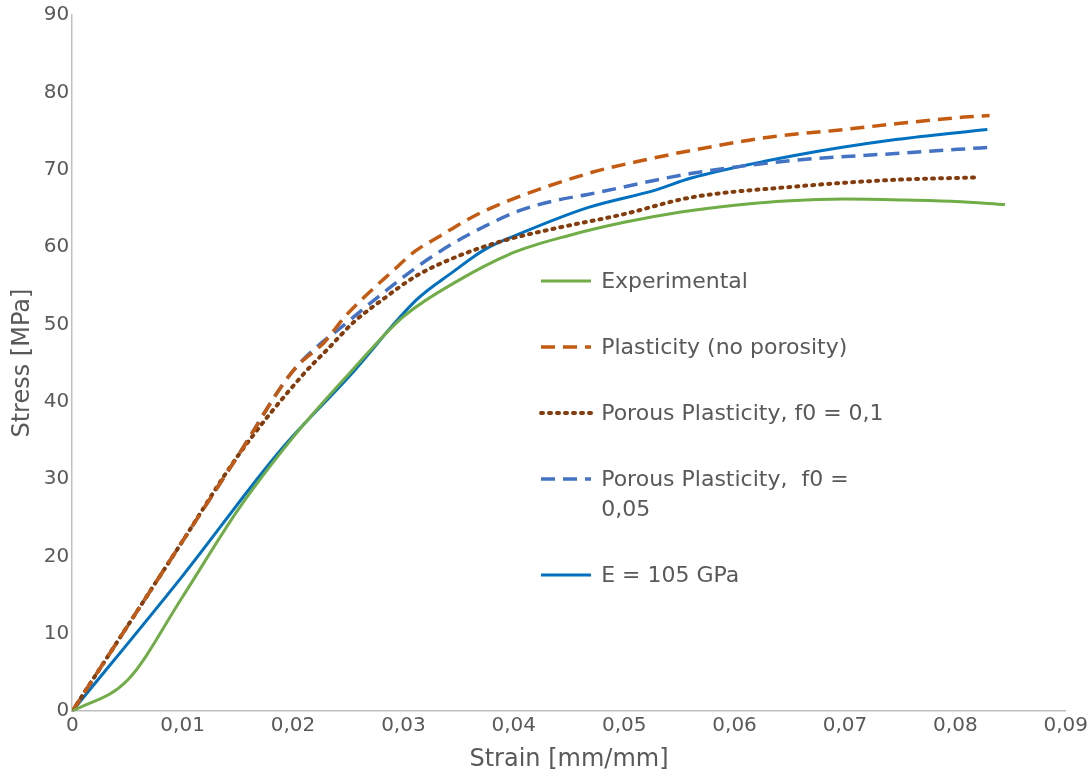 This screenshot has height=778, width=1091. What do you see at coordinates (56, 13) in the screenshot?
I see `y-tick-label: 90` at bounding box center [56, 13].